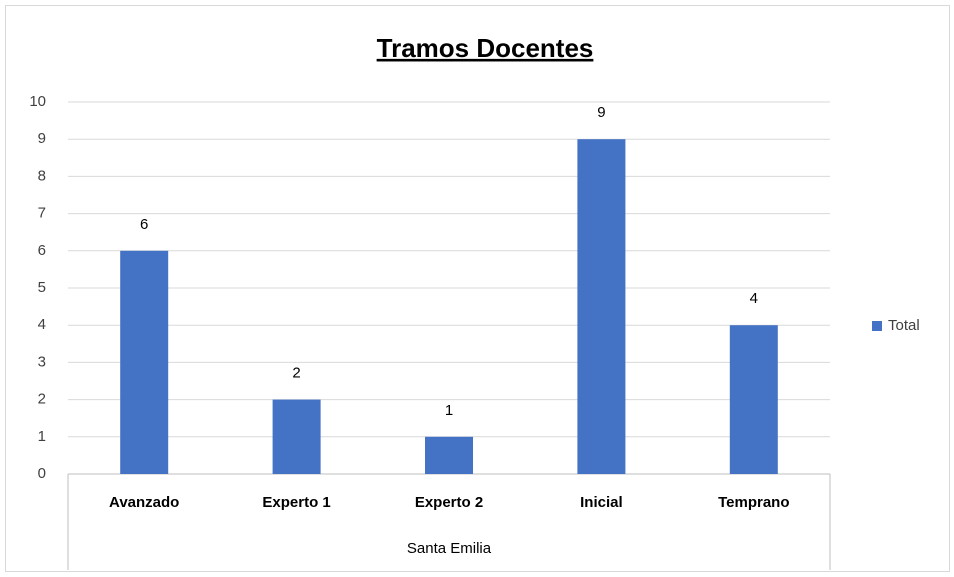 The width and height of the screenshot is (954, 577). What do you see at coordinates (42, 399) in the screenshot?
I see `y-tick-label: 2` at bounding box center [42, 399].